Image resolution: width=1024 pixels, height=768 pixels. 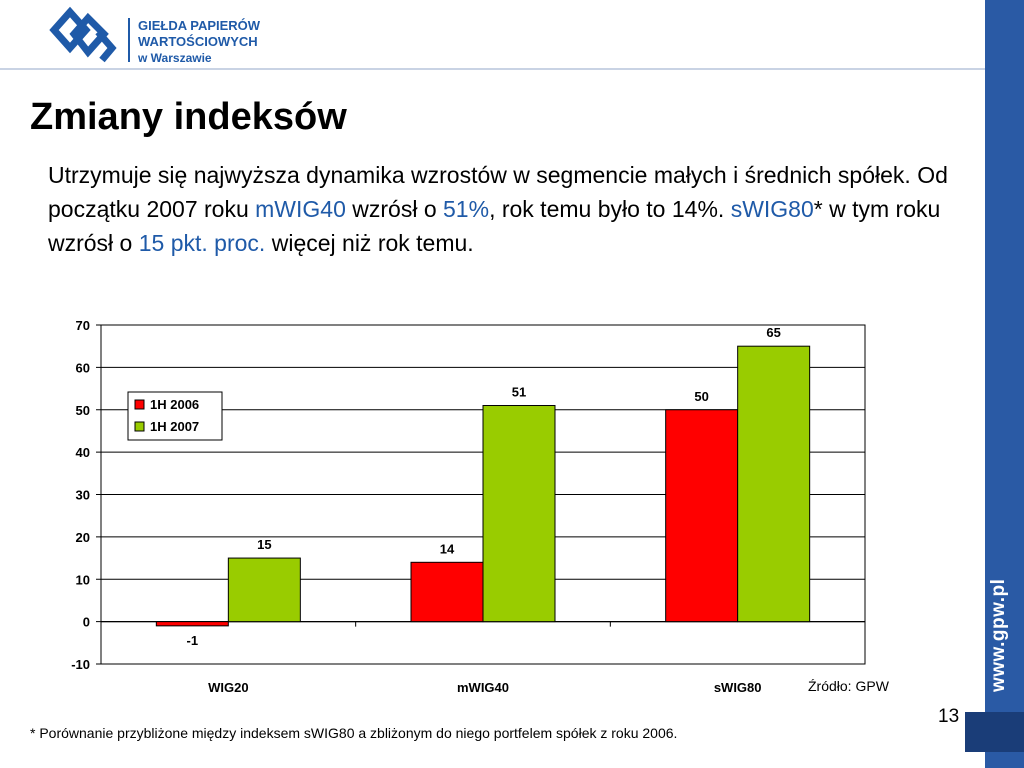 I want to click on text-part-5: więcej niż rok temu., so click(x=369, y=243).